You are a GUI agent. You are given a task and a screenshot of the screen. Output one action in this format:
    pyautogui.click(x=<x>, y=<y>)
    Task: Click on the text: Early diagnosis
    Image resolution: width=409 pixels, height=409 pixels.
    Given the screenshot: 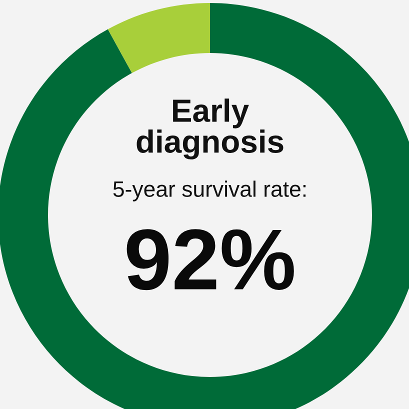 What is the action you would take?
    pyautogui.click(x=210, y=129)
    